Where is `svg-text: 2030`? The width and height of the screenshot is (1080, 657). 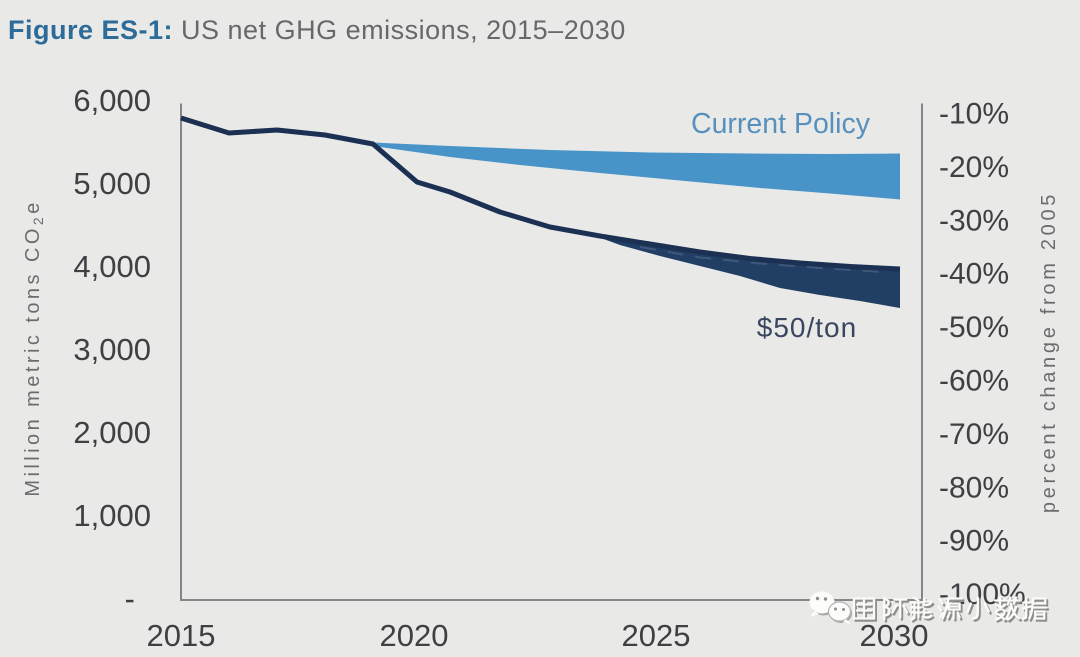 svg-text: 2030 is located at coordinates (894, 635).